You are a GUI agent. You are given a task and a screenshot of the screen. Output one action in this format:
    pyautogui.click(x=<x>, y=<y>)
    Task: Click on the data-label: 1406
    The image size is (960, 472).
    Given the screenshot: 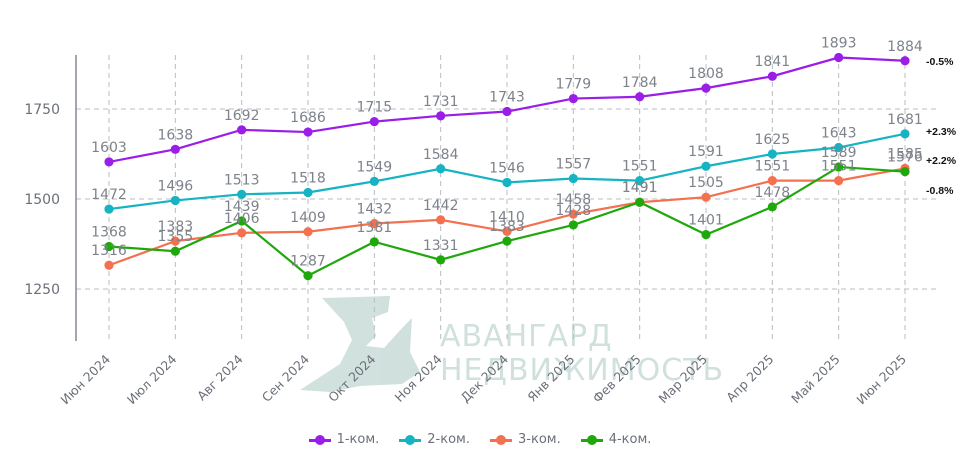 What is the action you would take?
    pyautogui.click(x=242, y=219)
    